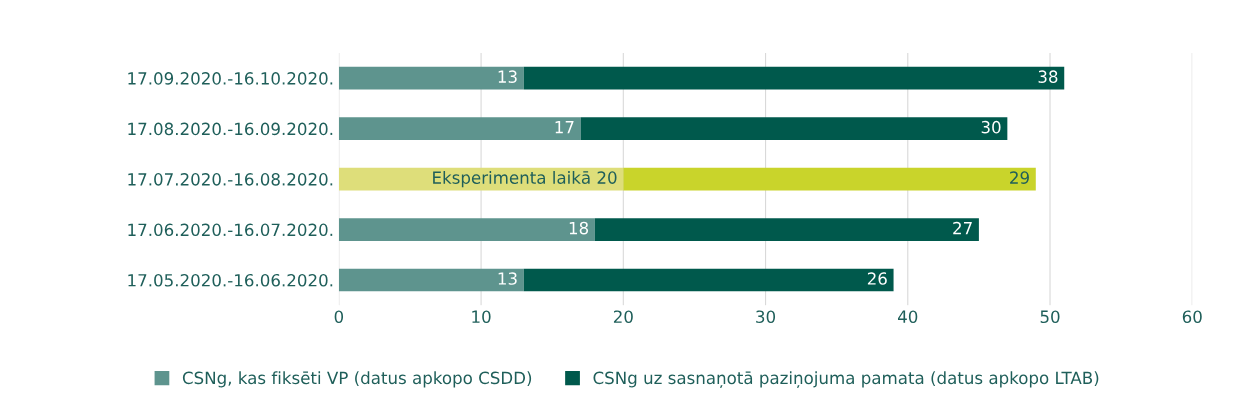 Image resolution: width=1255 pixels, height=407 pixels. Describe the element at coordinates (230, 280) in the screenshot. I see `y-tick-label: 17.05.2020.-16.06.2020.` at that location.